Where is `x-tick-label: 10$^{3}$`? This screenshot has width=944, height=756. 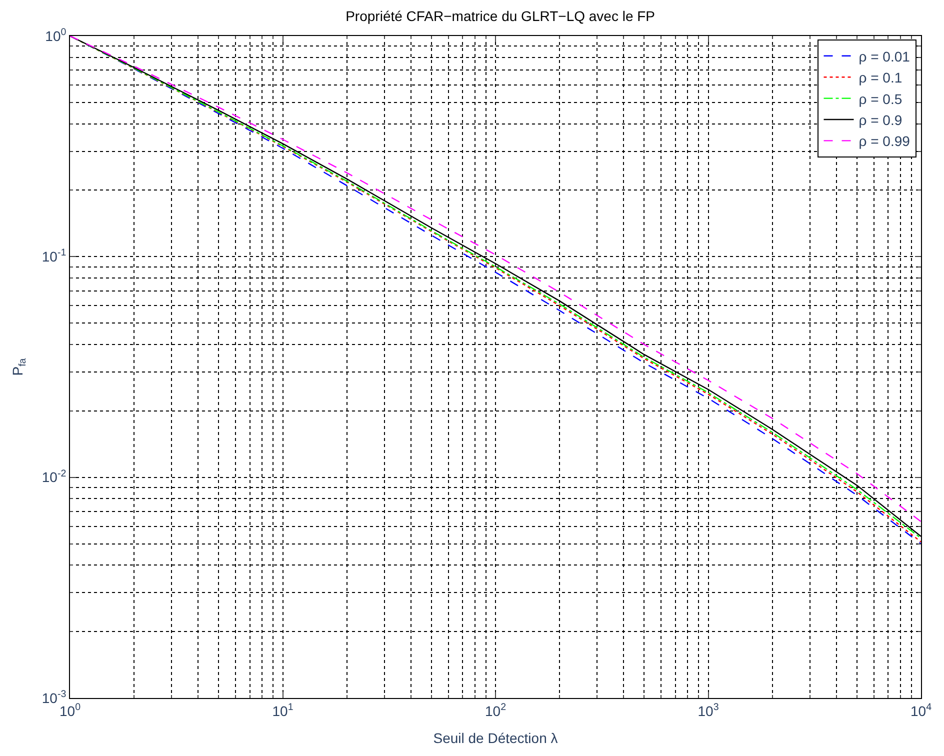
x-tick-label: 10$^{3}$ is located at coordinates (709, 710).